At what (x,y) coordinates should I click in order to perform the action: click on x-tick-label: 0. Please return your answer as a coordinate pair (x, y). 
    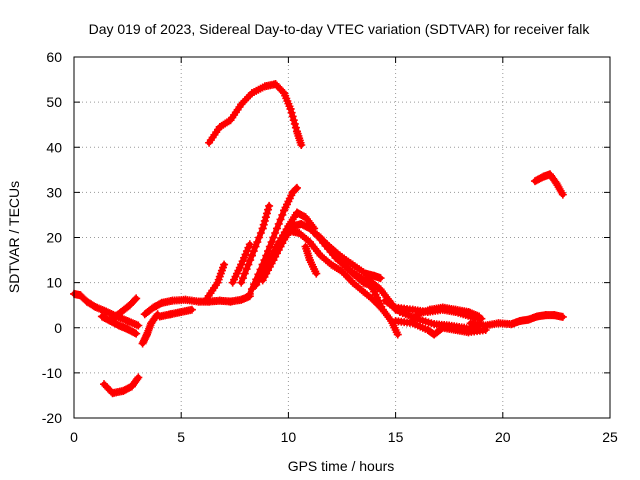
    Looking at the image, I should click on (74, 437).